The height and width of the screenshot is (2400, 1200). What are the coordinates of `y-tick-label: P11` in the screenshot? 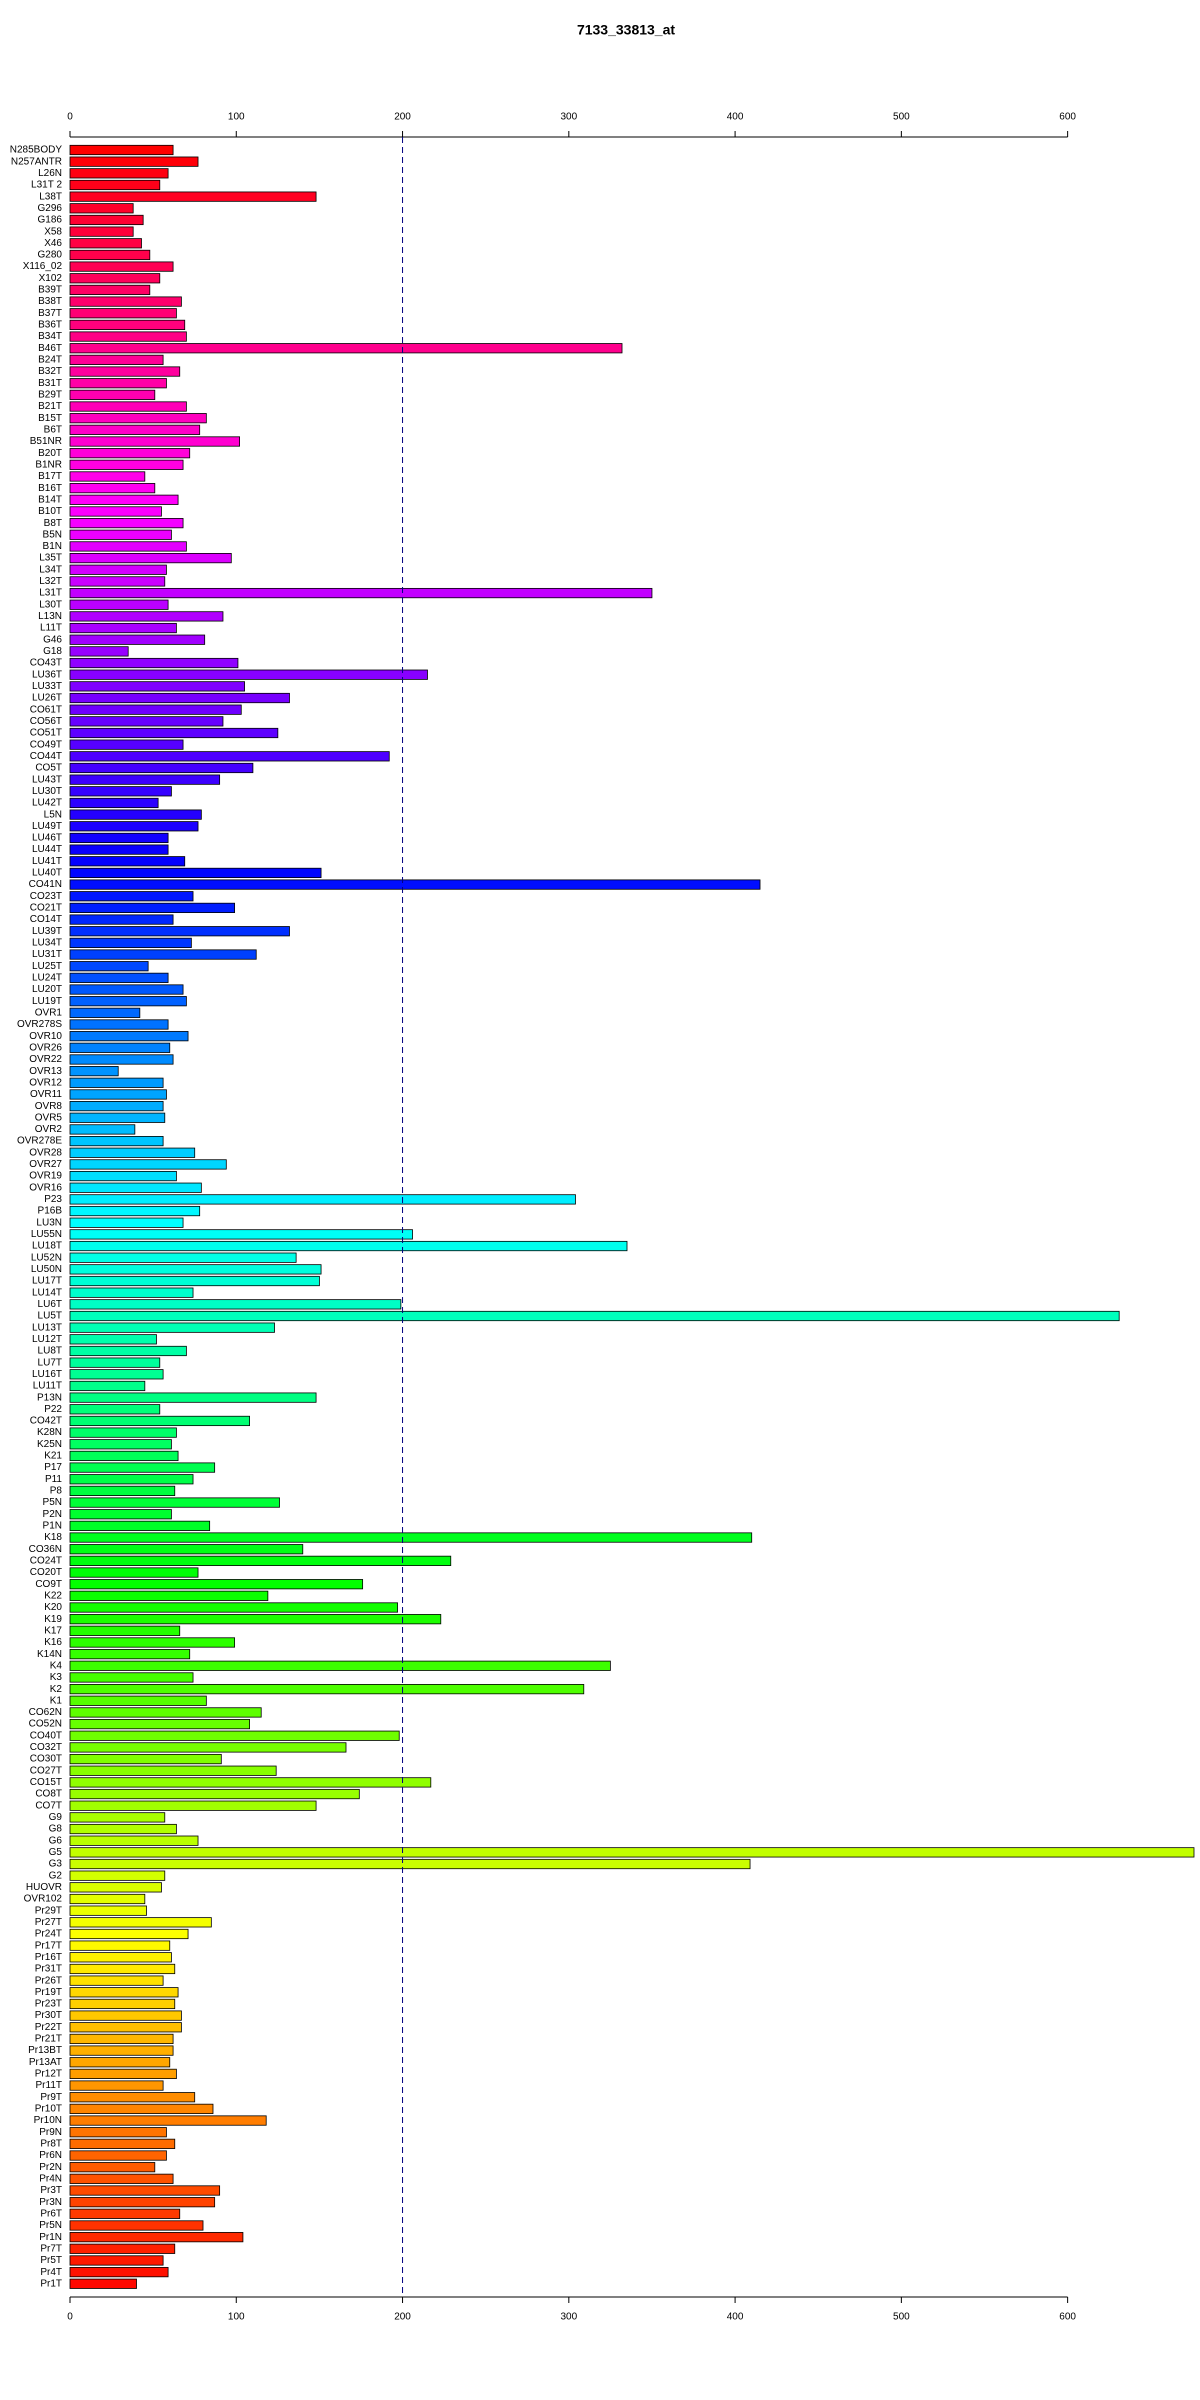 It's located at (53, 1479).